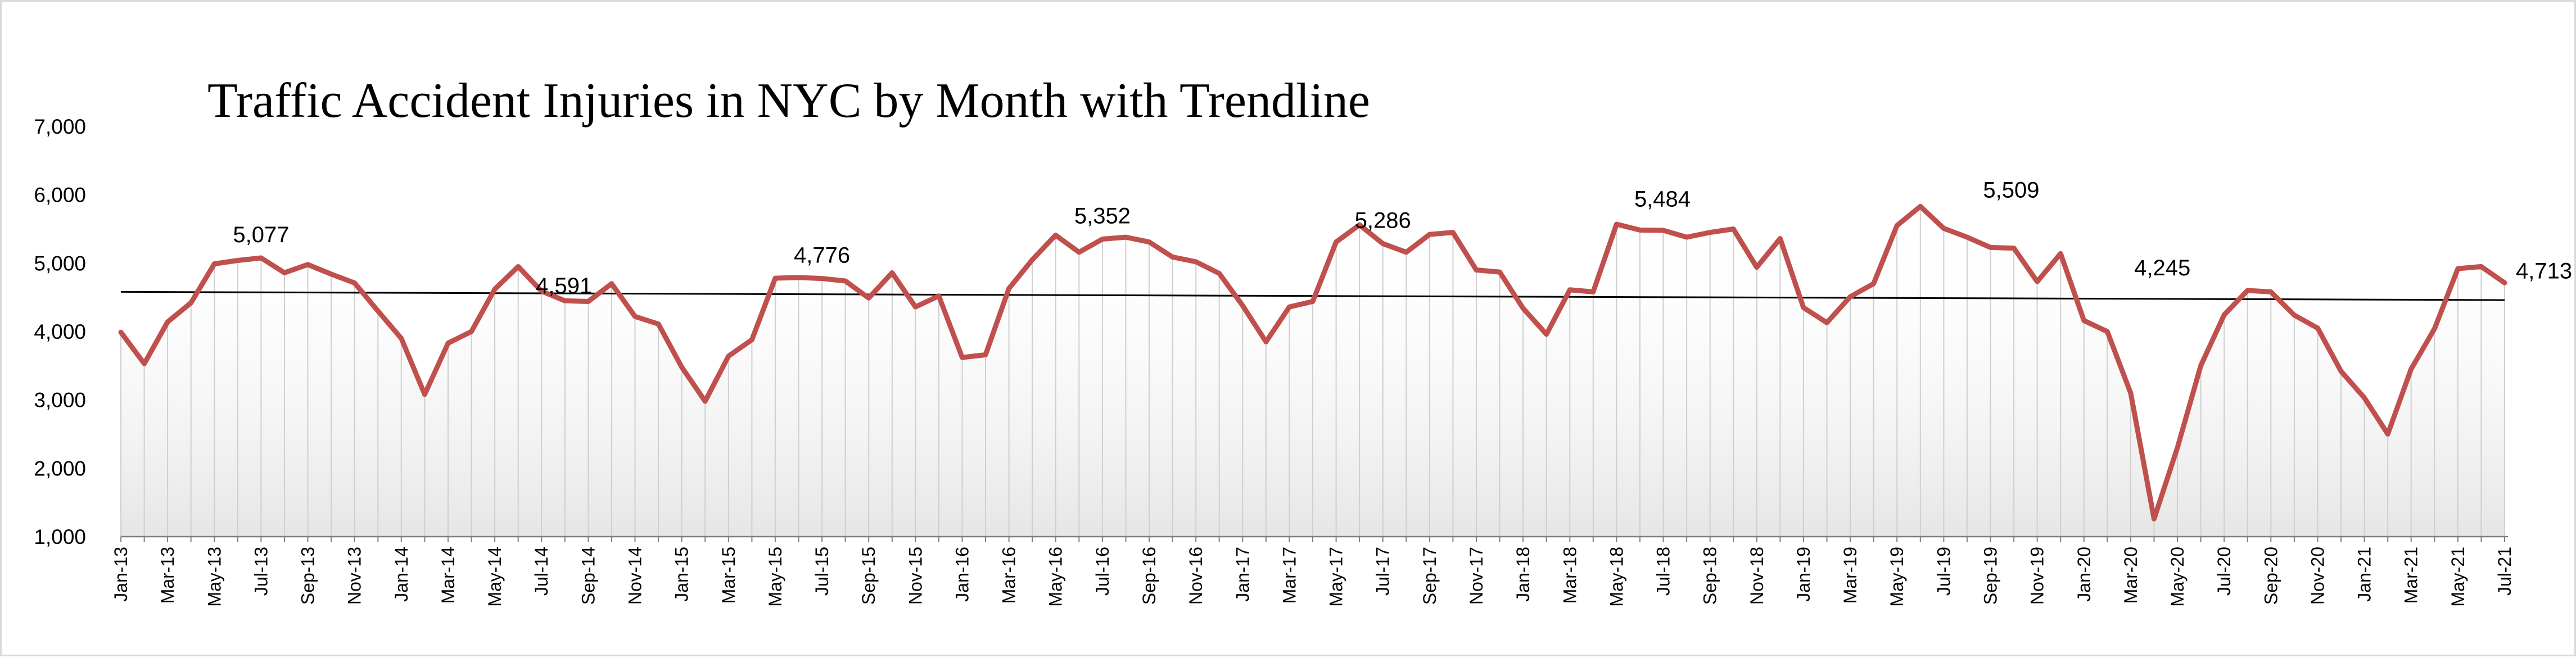 This screenshot has height=658, width=2576. Describe the element at coordinates (1056, 577) in the screenshot. I see `x-tick-label: May-16` at that location.